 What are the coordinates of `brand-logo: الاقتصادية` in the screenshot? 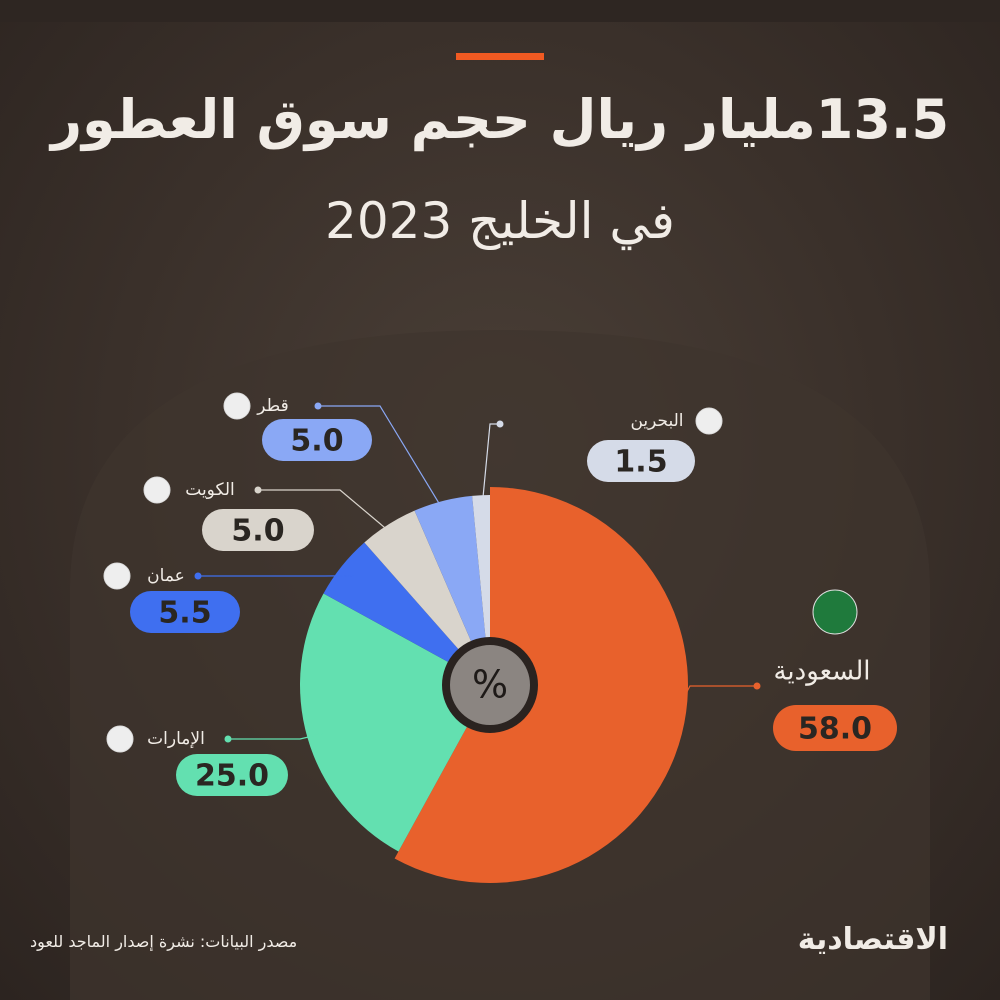 It's located at (872, 939).